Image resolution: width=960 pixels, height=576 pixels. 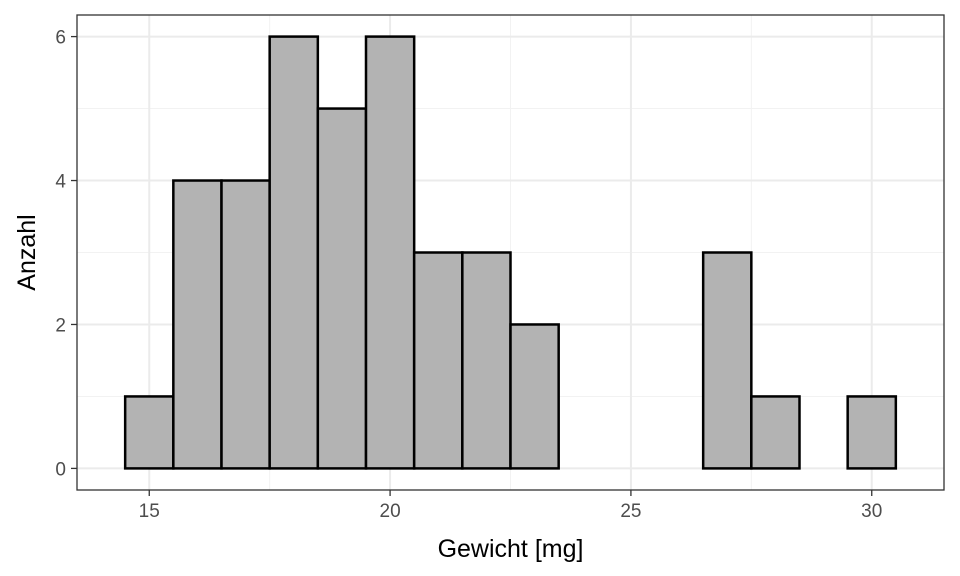 I want to click on x-tick-label: 15, so click(x=149, y=511).